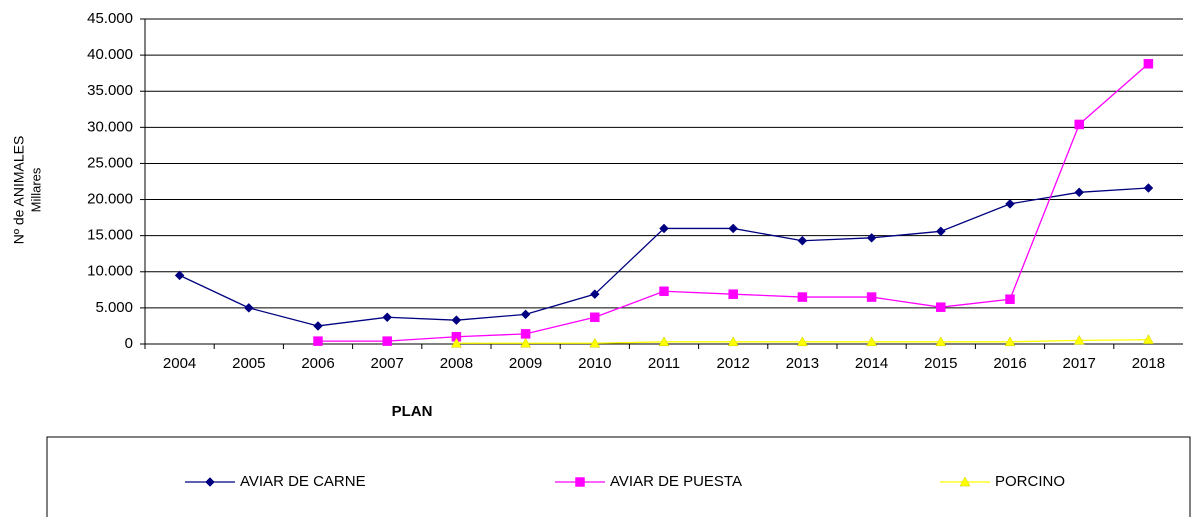 Image resolution: width=1192 pixels, height=517 pixels. What do you see at coordinates (110, 199) in the screenshot?
I see `y-tick-label: 20.000` at bounding box center [110, 199].